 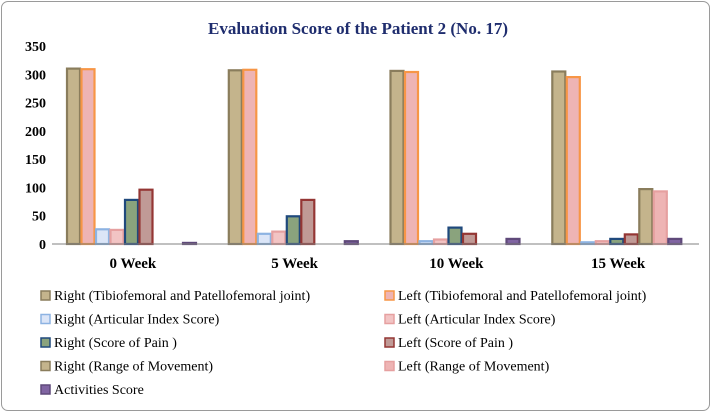 I want to click on category-label: 0 Week, so click(x=132, y=264).